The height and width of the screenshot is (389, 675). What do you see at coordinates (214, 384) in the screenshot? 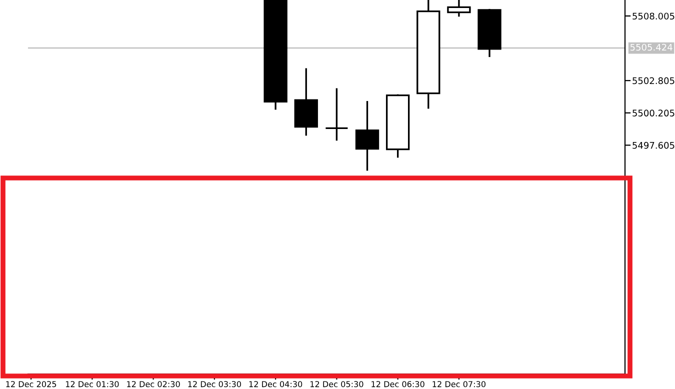
I see `x-tick-label: 12 Dec 03:30` at bounding box center [214, 384].